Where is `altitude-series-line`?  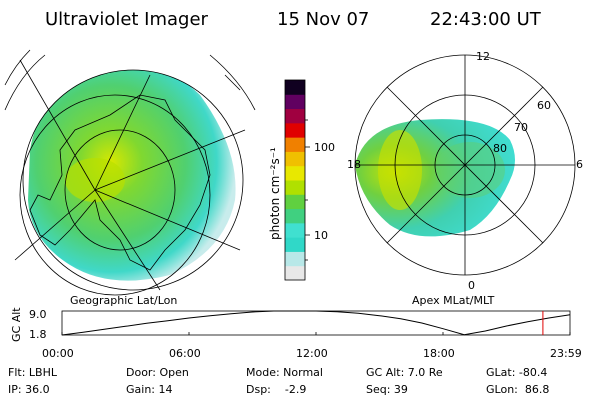 altitude-series-line is located at coordinates (316, 323).